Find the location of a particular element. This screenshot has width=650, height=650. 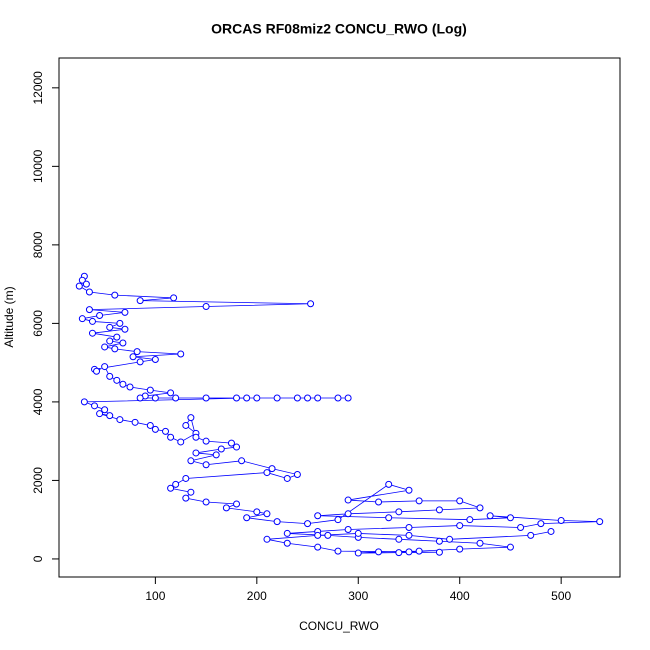

y-tick-label: 0 is located at coordinates (38, 558).